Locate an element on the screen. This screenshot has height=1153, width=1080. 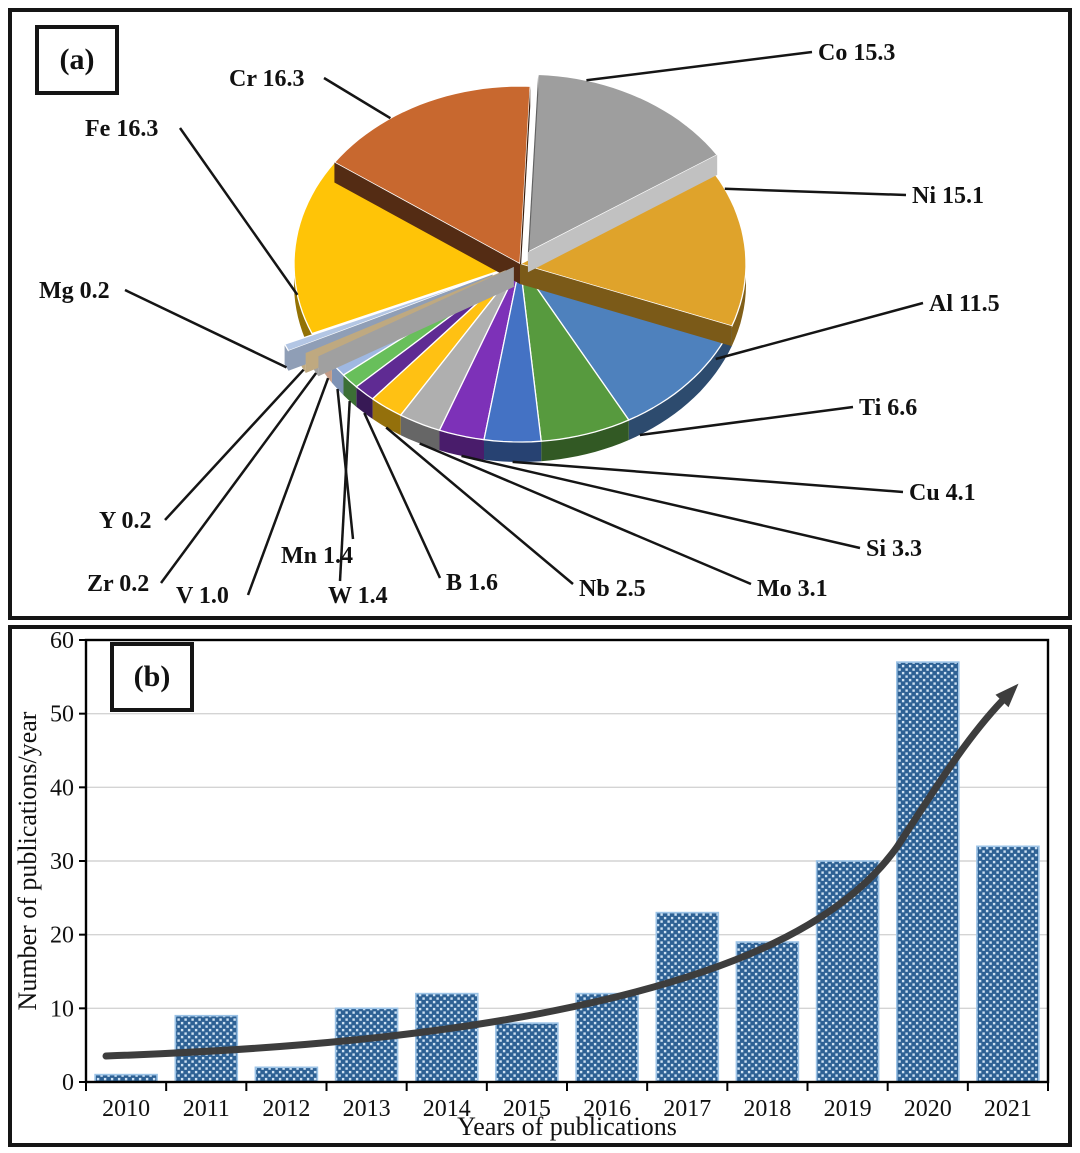
pie-slice-ni is located at coordinates (633, 246).